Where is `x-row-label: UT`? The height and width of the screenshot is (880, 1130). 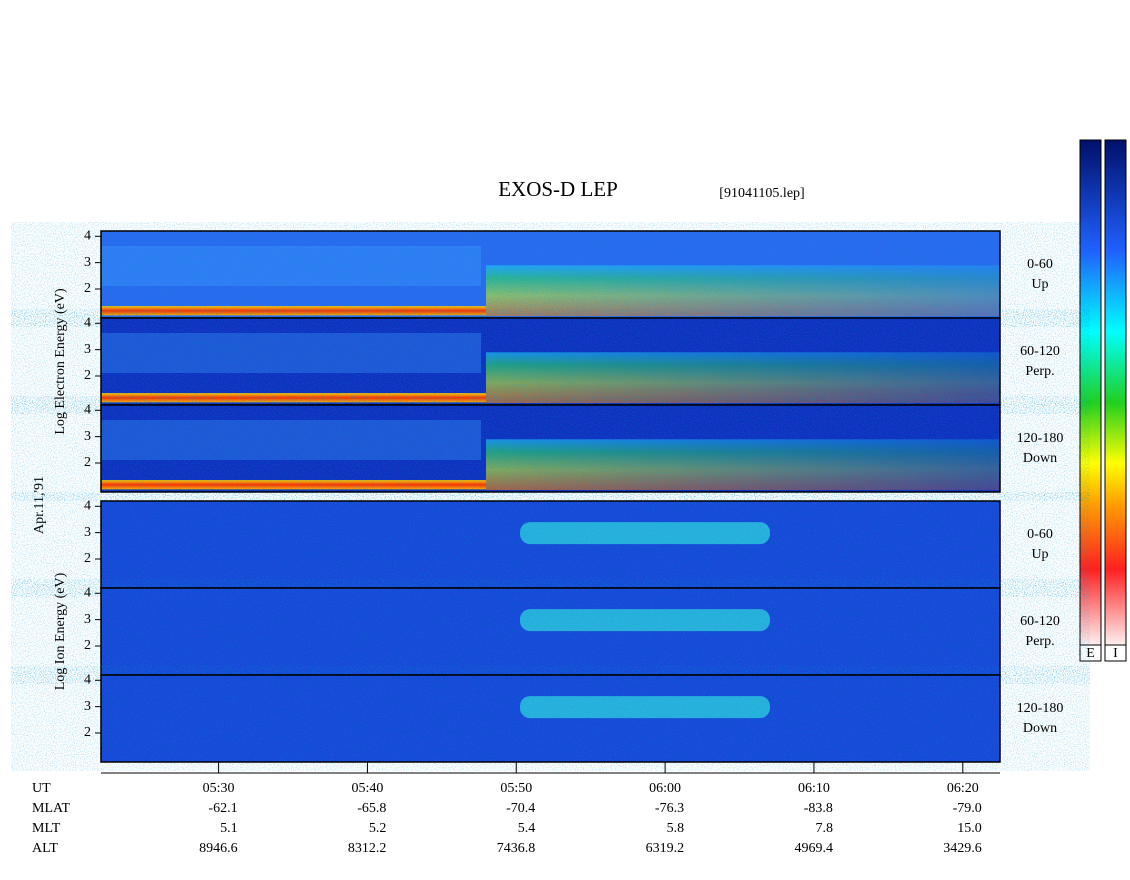 x-row-label: UT is located at coordinates (41, 788).